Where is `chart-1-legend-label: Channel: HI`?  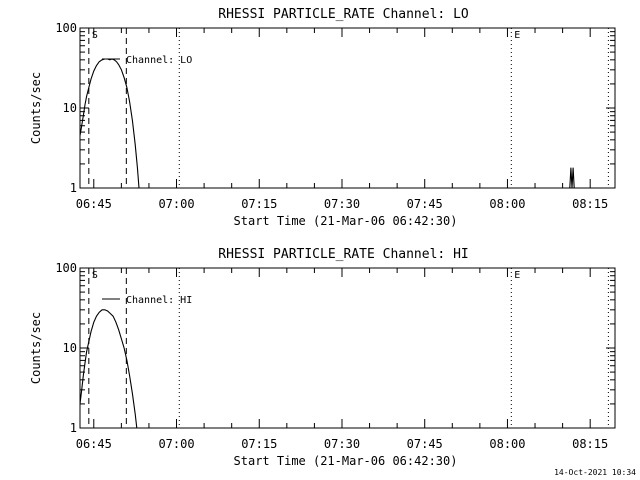
chart-1-legend-label: Channel: HI is located at coordinates (159, 300).